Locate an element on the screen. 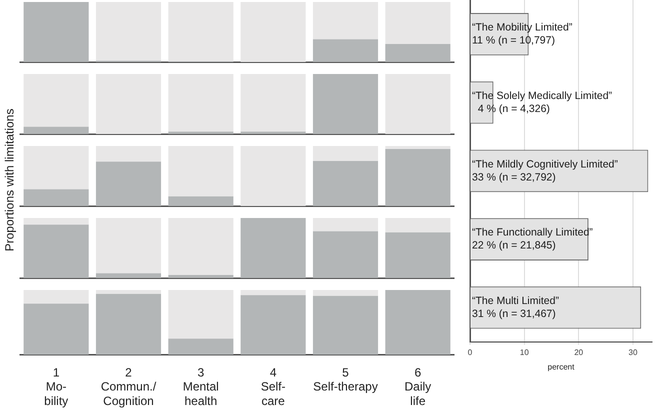 The width and height of the screenshot is (661, 414). data-label: “The Mildly Cognitively Limited” 33 % (n = 32,792) is located at coordinates (545, 171).